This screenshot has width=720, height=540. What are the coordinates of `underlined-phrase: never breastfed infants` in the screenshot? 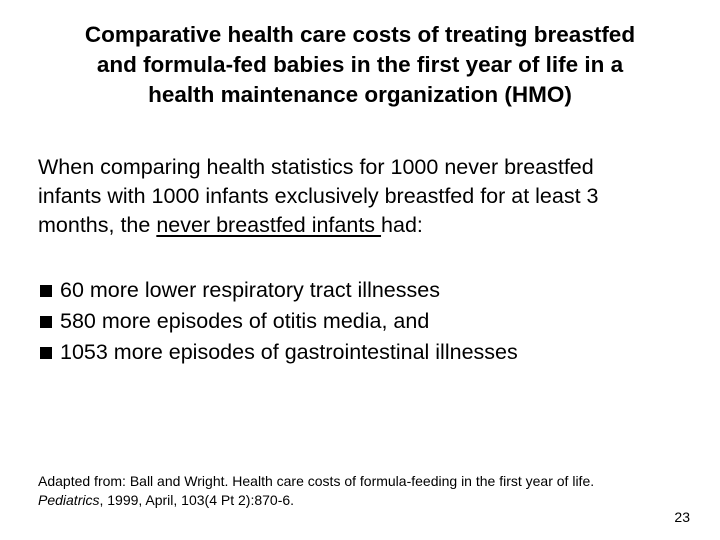 It's located at (269, 225).